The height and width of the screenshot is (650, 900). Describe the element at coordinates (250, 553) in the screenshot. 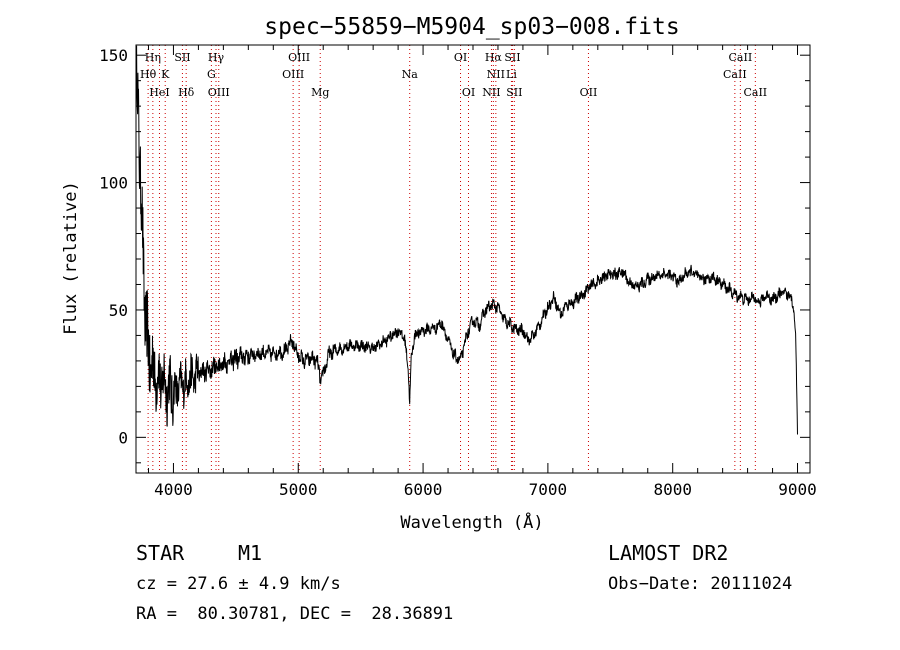

I see `object-subclass: M1` at that location.